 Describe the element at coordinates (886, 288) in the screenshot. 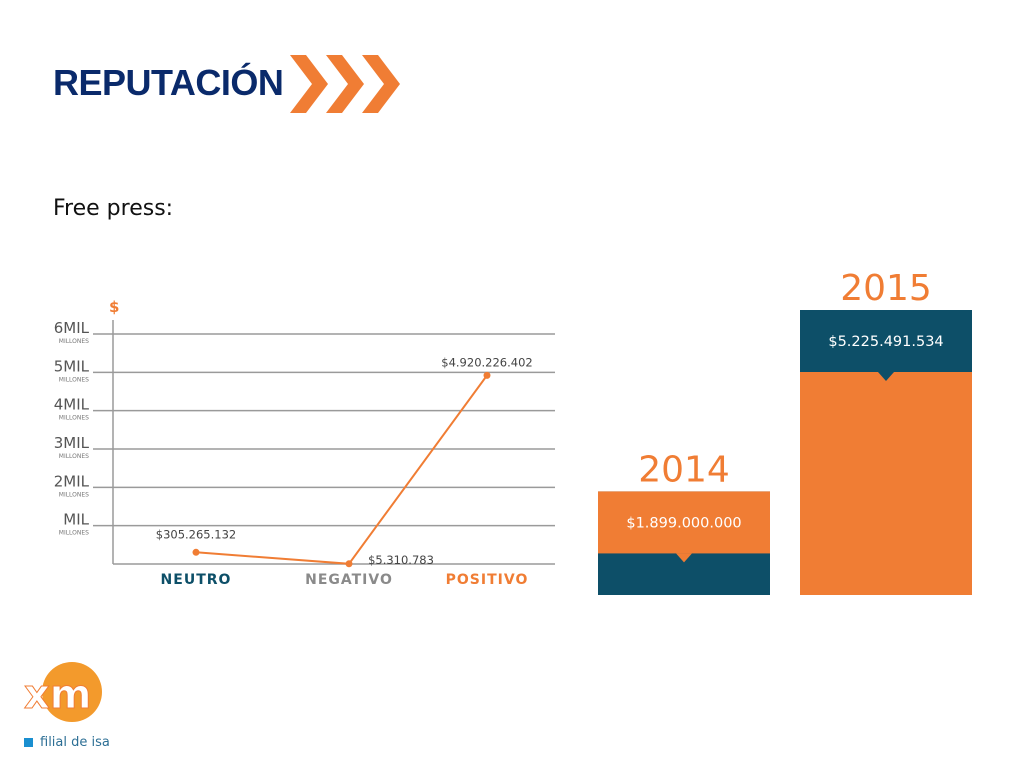

I see `bar-year-label: 2015` at that location.